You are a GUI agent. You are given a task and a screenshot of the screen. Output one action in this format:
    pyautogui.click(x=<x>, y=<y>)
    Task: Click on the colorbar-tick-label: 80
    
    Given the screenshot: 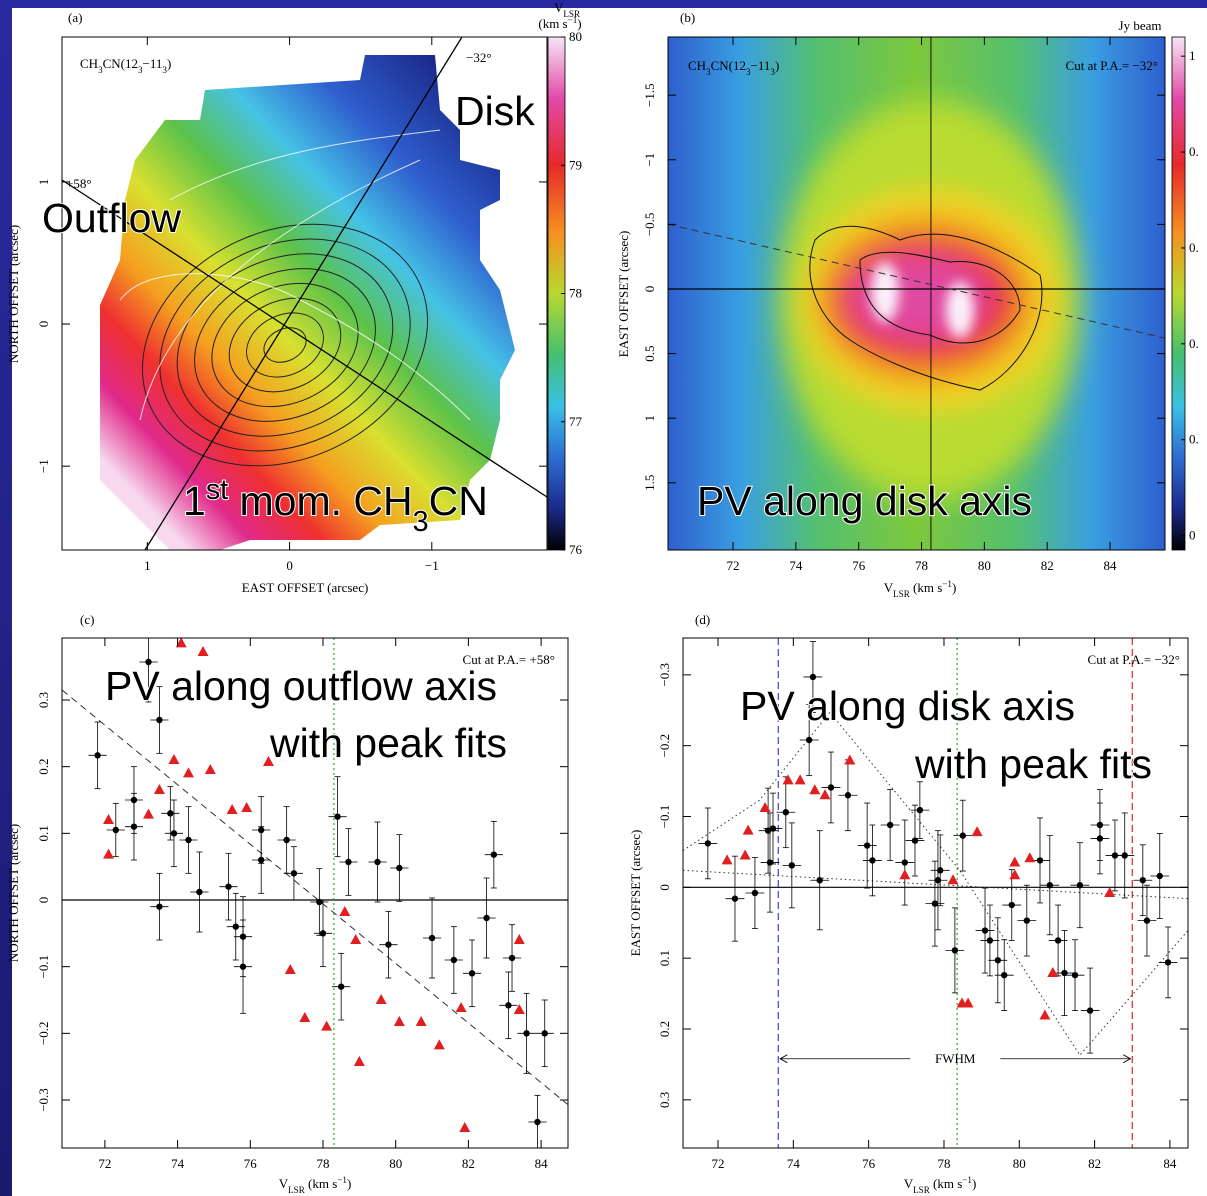 What is the action you would take?
    pyautogui.click(x=575, y=36)
    